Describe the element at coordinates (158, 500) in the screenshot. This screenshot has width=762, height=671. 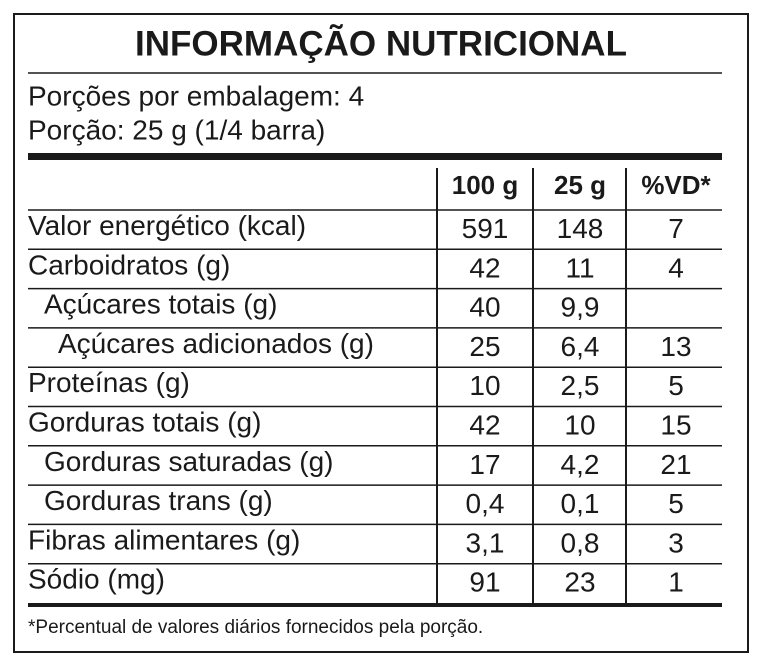
I see `nutrient-name: Gorduras trans (g)` at that location.